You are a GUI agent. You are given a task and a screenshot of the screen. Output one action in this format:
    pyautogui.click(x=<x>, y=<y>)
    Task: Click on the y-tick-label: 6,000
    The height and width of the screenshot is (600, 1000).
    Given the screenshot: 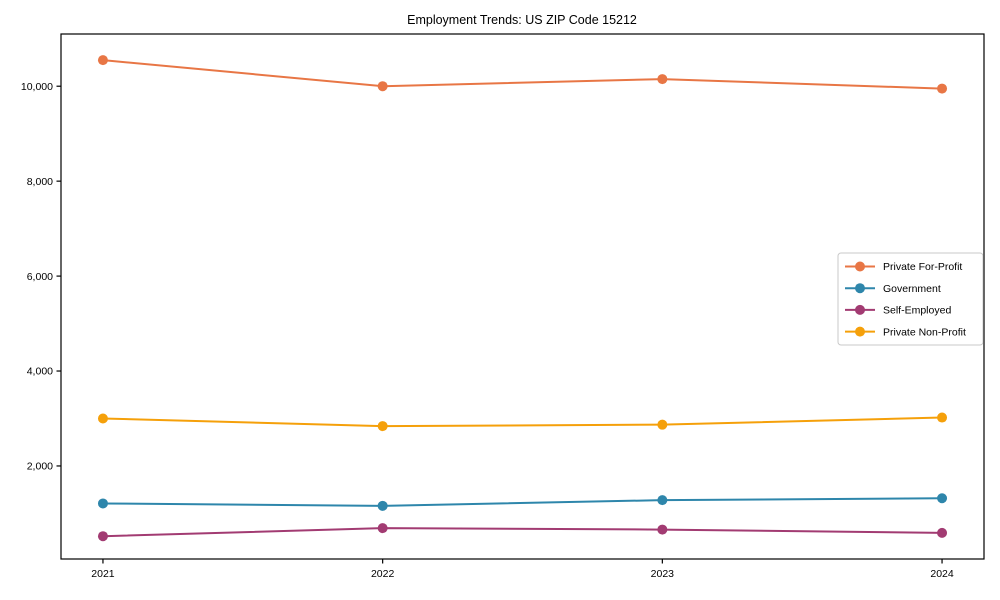 What is the action you would take?
    pyautogui.click(x=40, y=277)
    